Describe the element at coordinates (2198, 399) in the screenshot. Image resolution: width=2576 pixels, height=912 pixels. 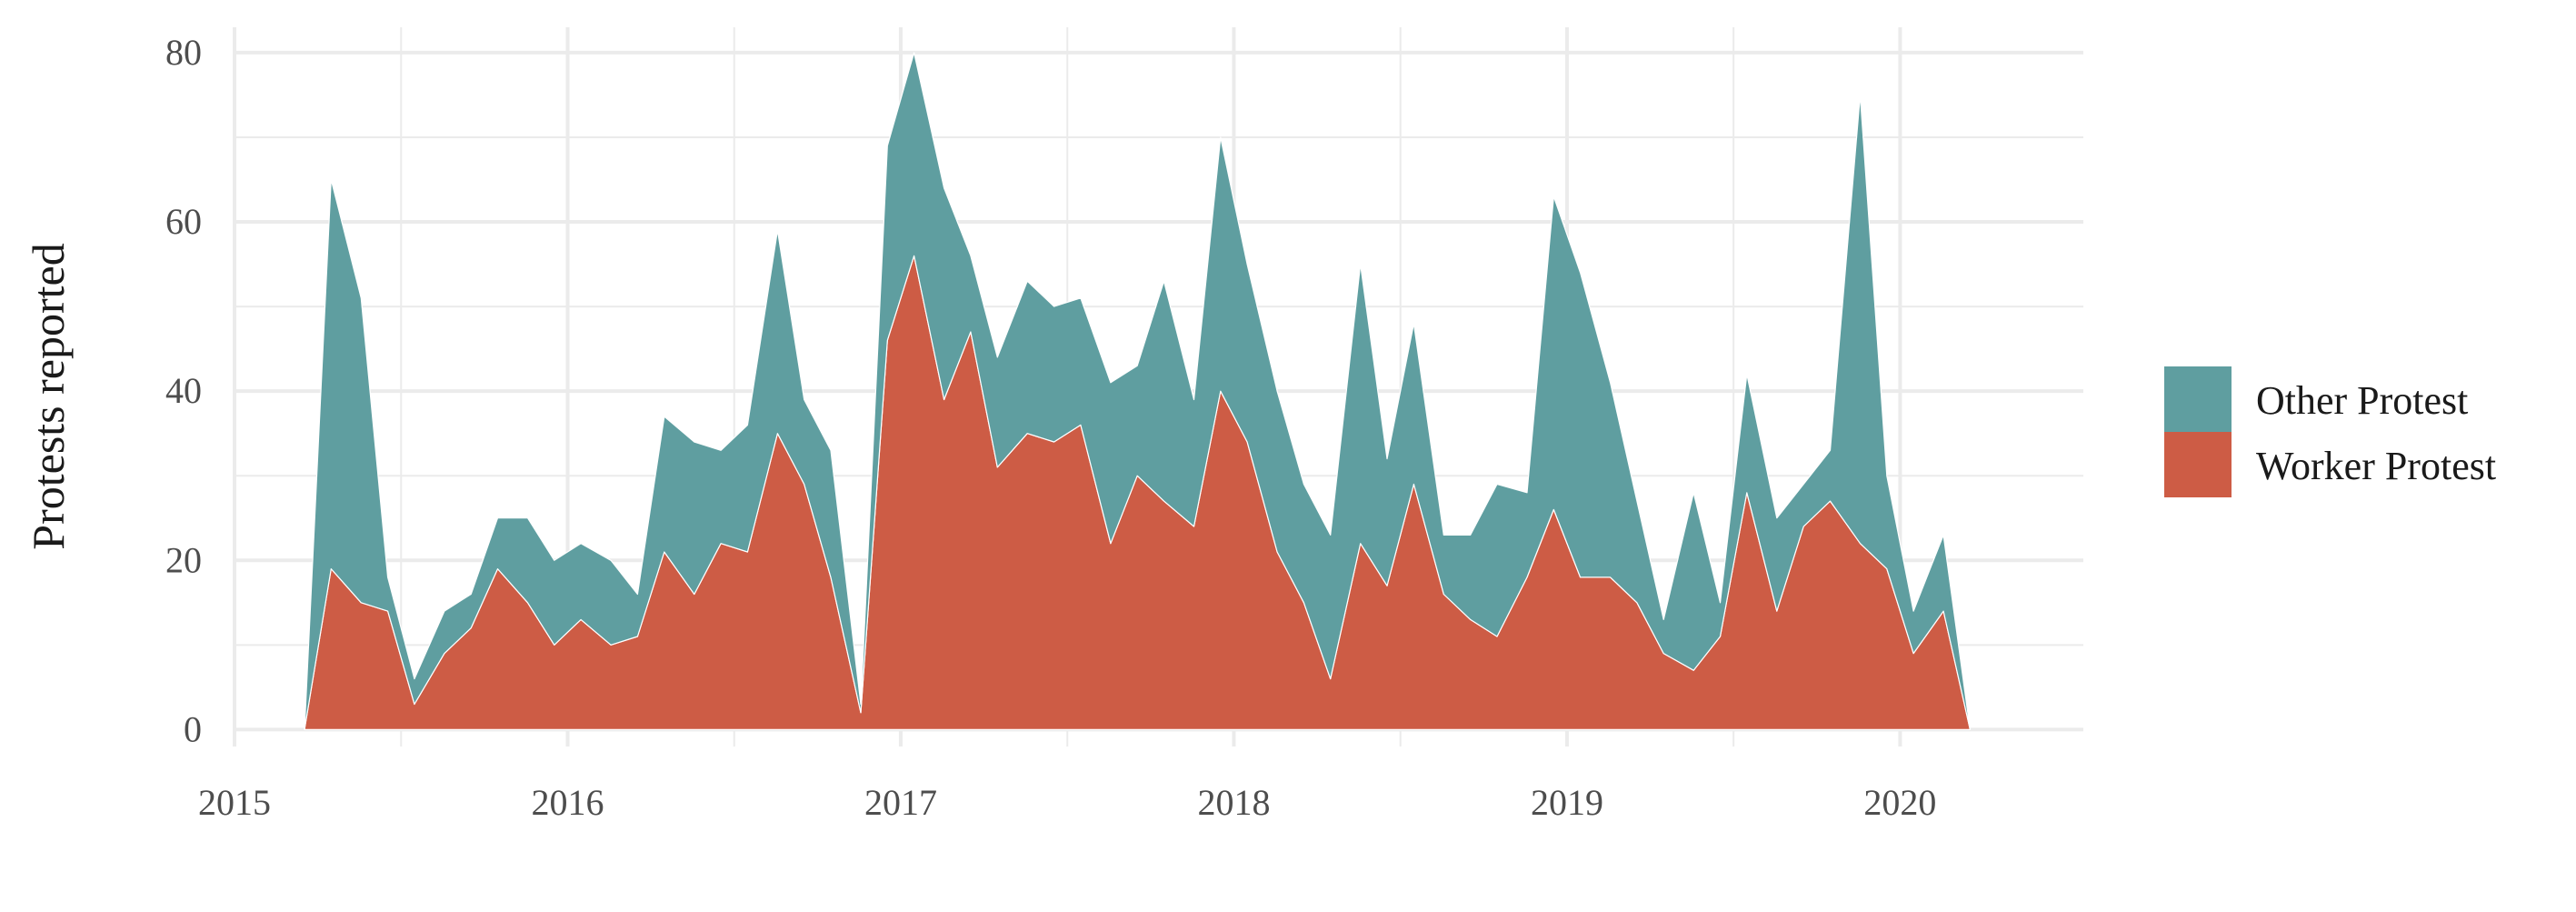
I see `legend-swatch-other-protest` at that location.